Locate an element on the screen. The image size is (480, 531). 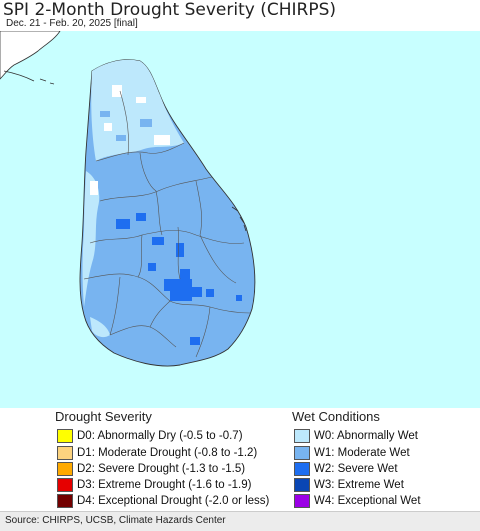
legend-item-w0: W0: Abnormally Wet is located at coordinates (356, 435).